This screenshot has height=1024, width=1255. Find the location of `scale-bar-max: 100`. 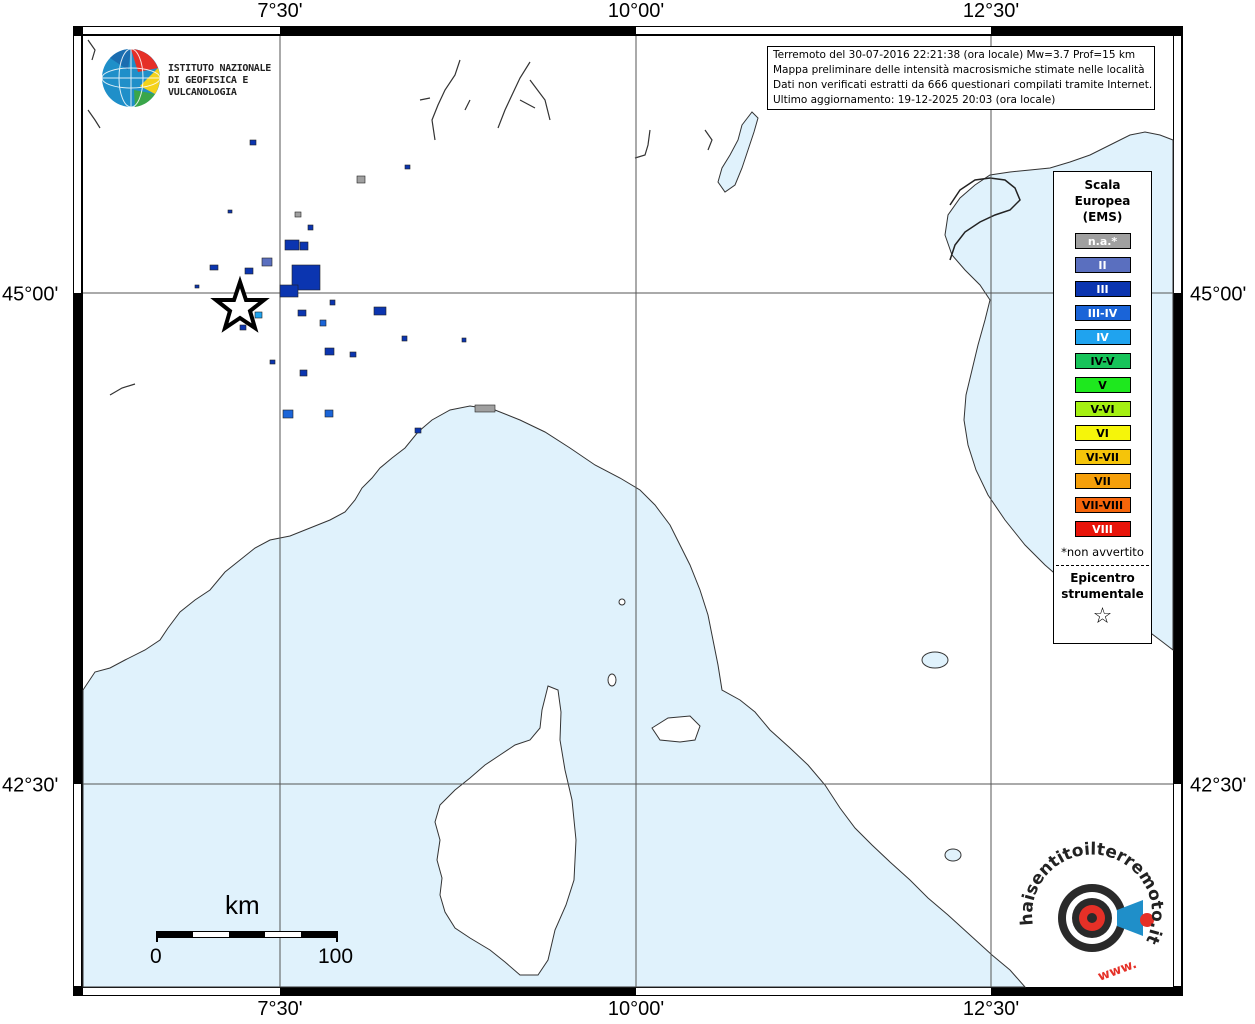

scale-bar-max: 100 is located at coordinates (336, 956).